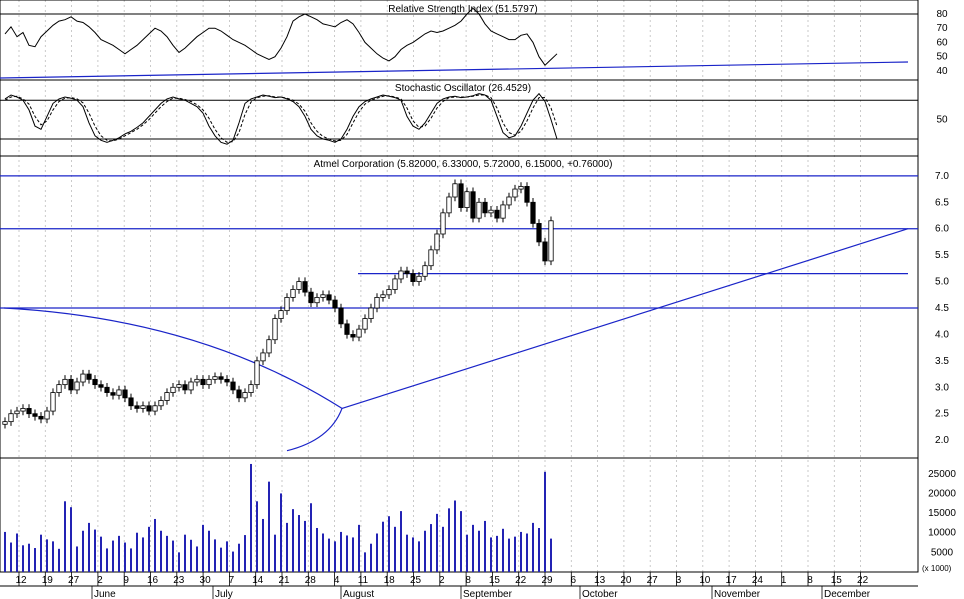  What do you see at coordinates (363, 580) in the screenshot?
I see `date-tick-label: 11` at bounding box center [363, 580].